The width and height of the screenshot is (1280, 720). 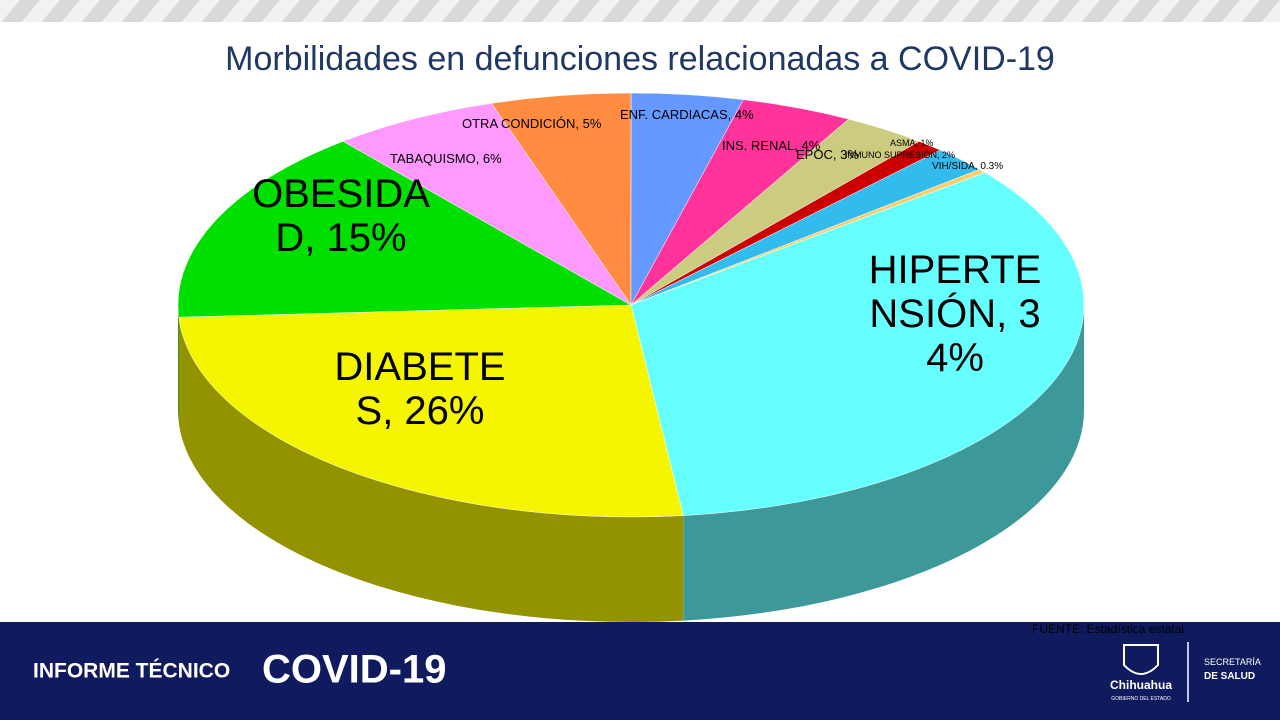 What do you see at coordinates (1108, 629) in the screenshot?
I see `source: FUENTE: Estadística estatal` at bounding box center [1108, 629].